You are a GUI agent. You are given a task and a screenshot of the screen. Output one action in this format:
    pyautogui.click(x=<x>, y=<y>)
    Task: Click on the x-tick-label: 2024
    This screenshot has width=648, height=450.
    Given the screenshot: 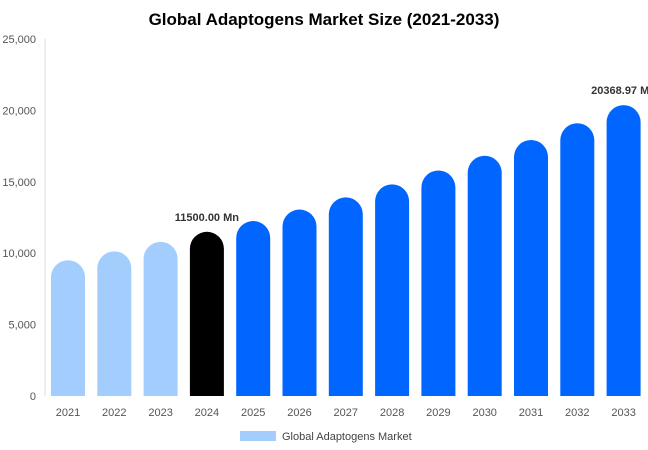 What is the action you would take?
    pyautogui.click(x=207, y=413)
    